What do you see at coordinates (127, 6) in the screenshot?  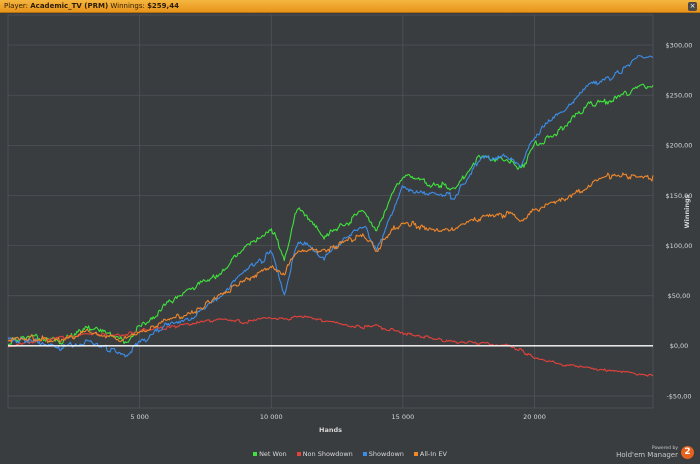 I see `winnings-label: Winnings:` at bounding box center [127, 6].